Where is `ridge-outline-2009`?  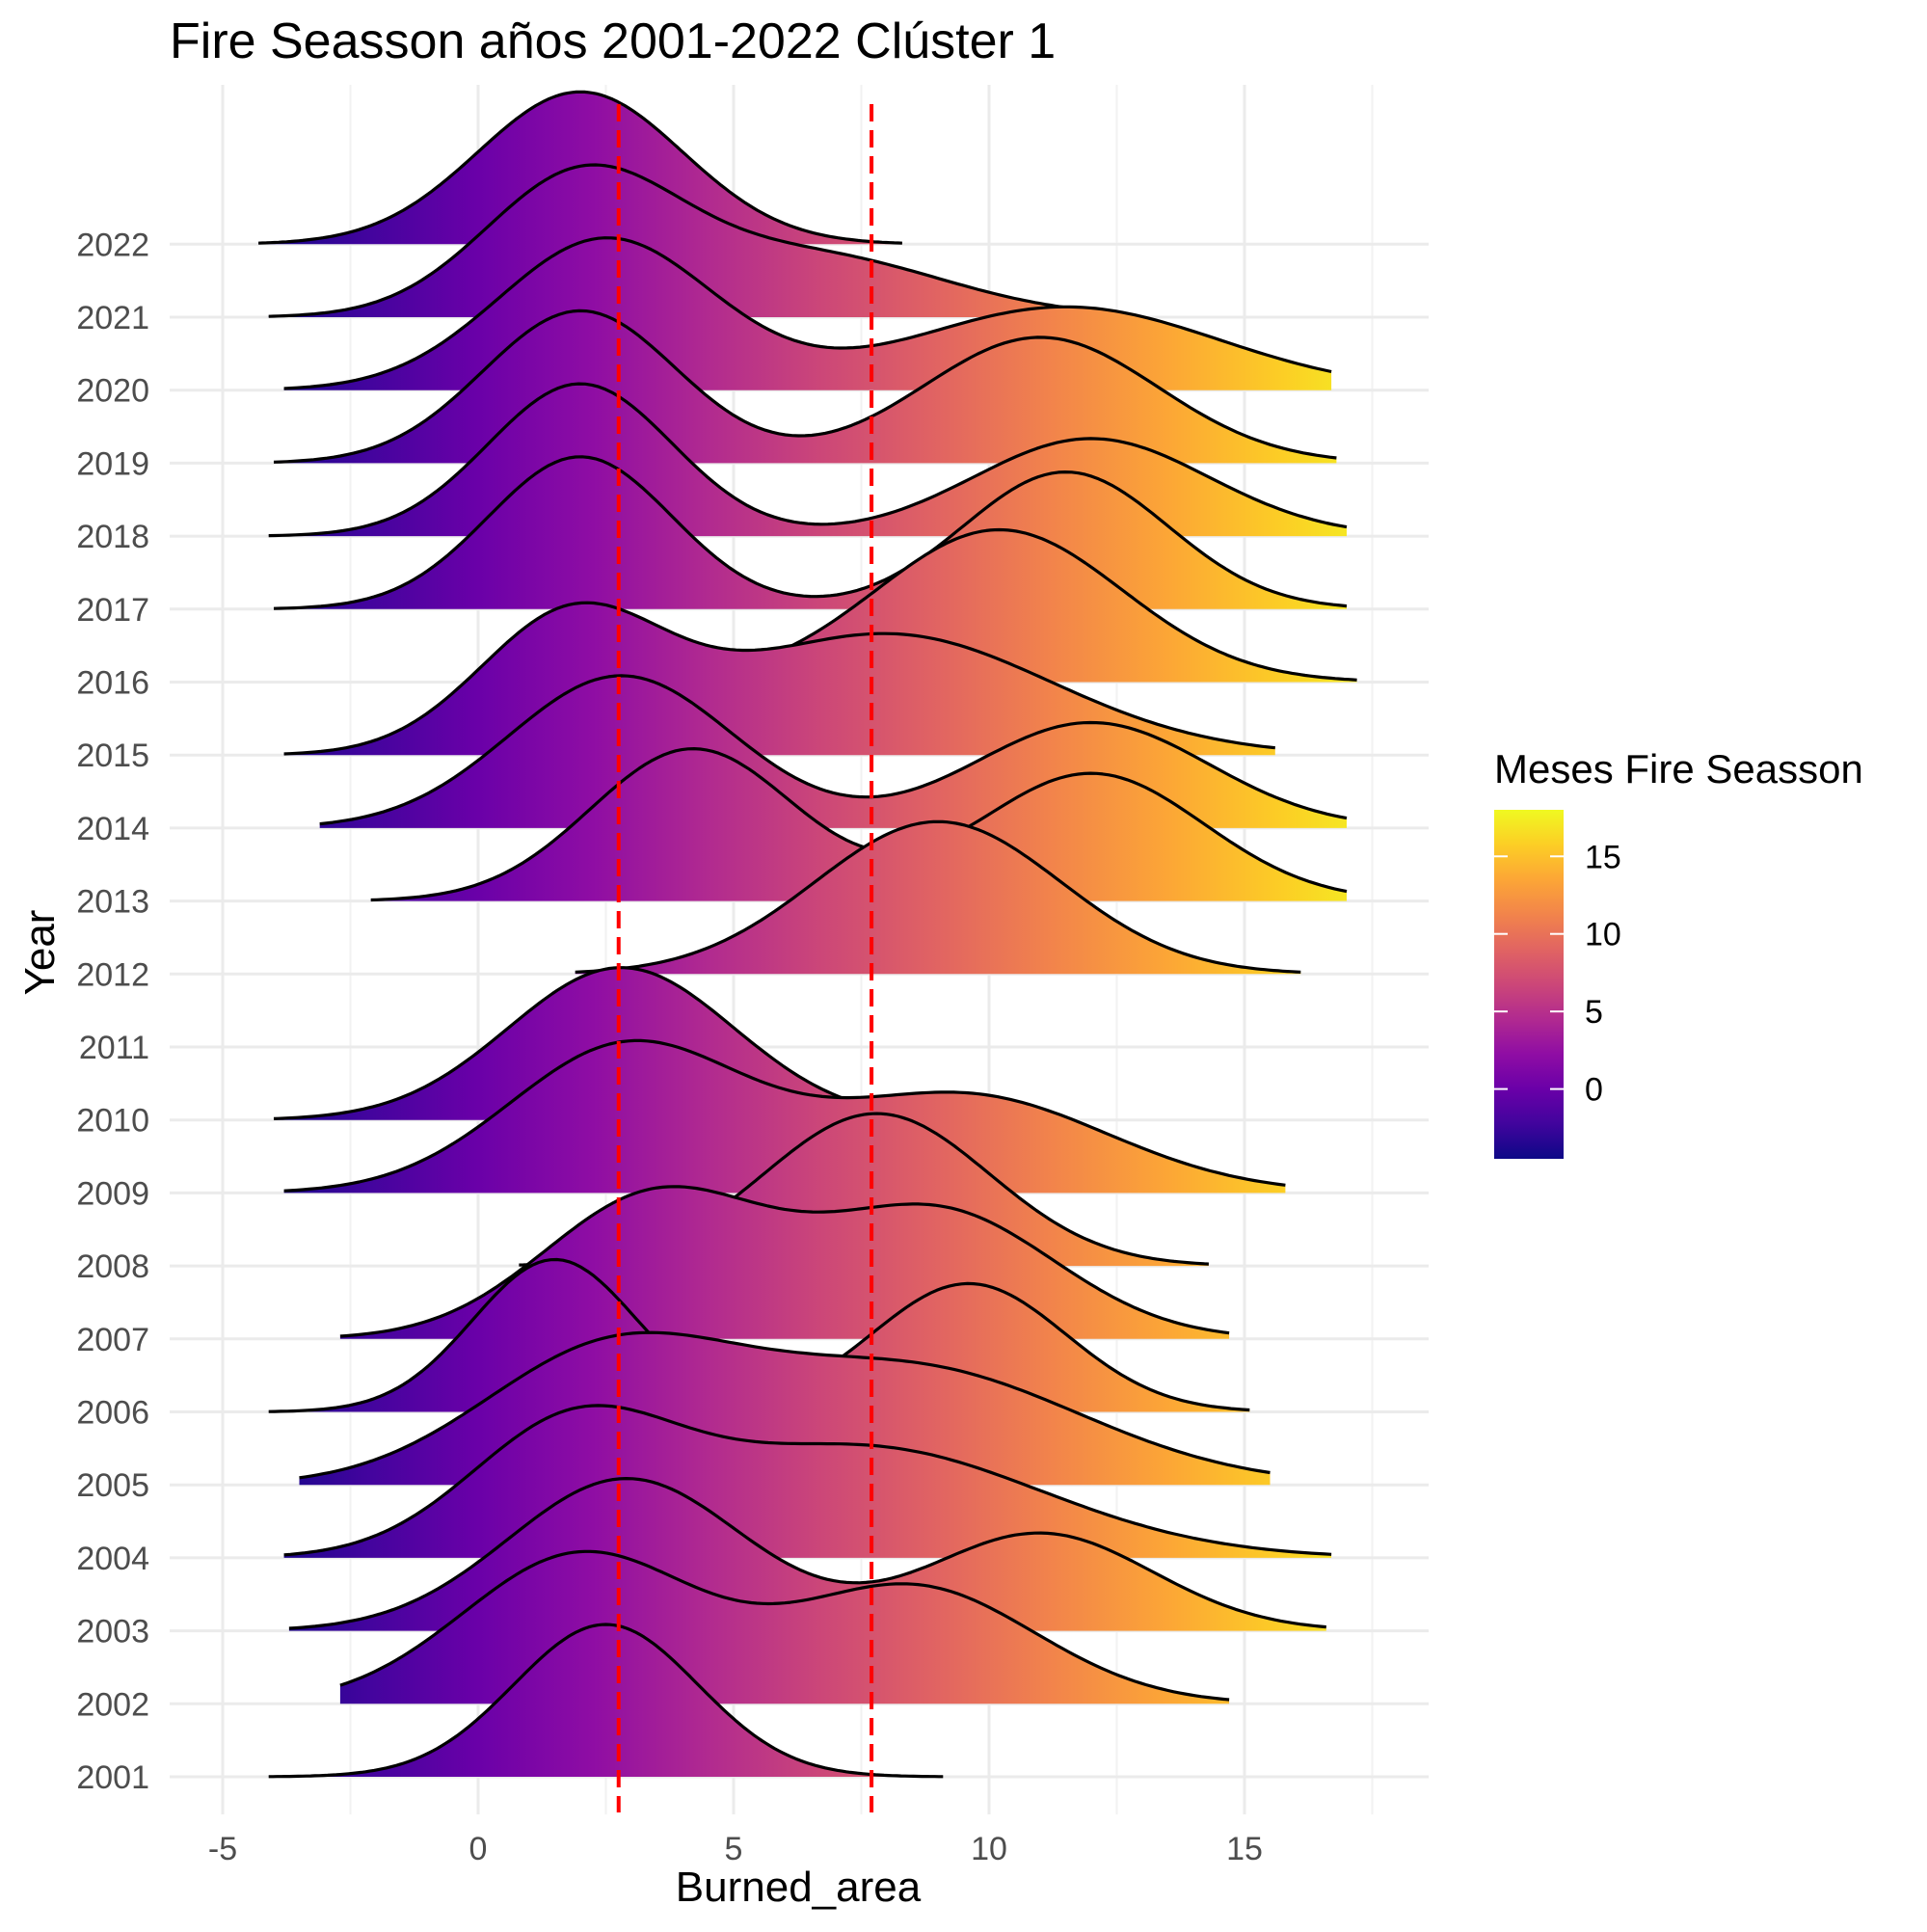 ridge-outline-2009 is located at coordinates (784, 1116).